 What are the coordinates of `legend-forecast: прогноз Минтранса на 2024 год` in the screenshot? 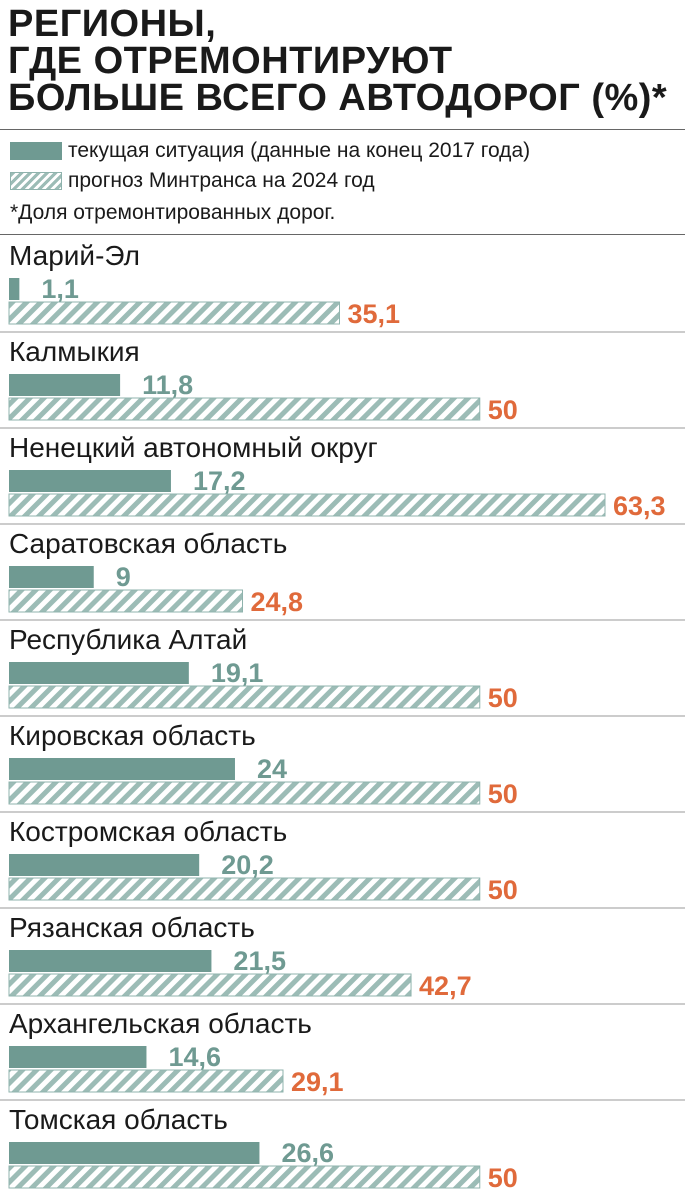 It's located at (192, 180).